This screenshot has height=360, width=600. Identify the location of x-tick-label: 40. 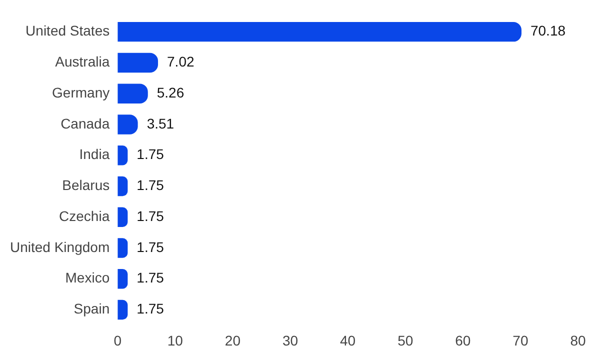
(348, 340).